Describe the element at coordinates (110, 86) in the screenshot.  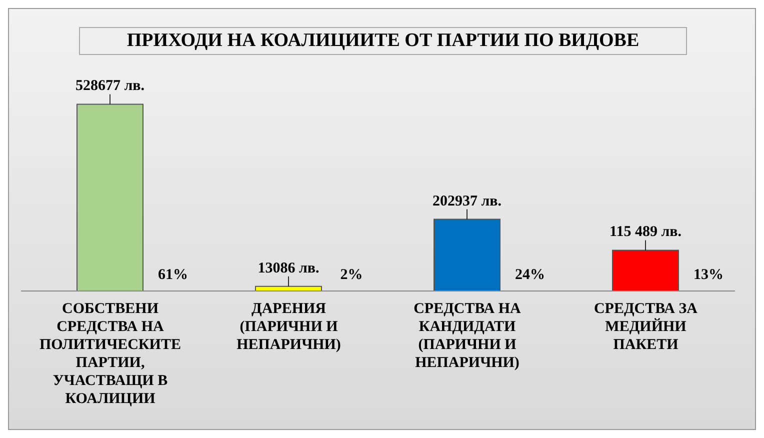
I see `data-label: 528677 лв.` at that location.